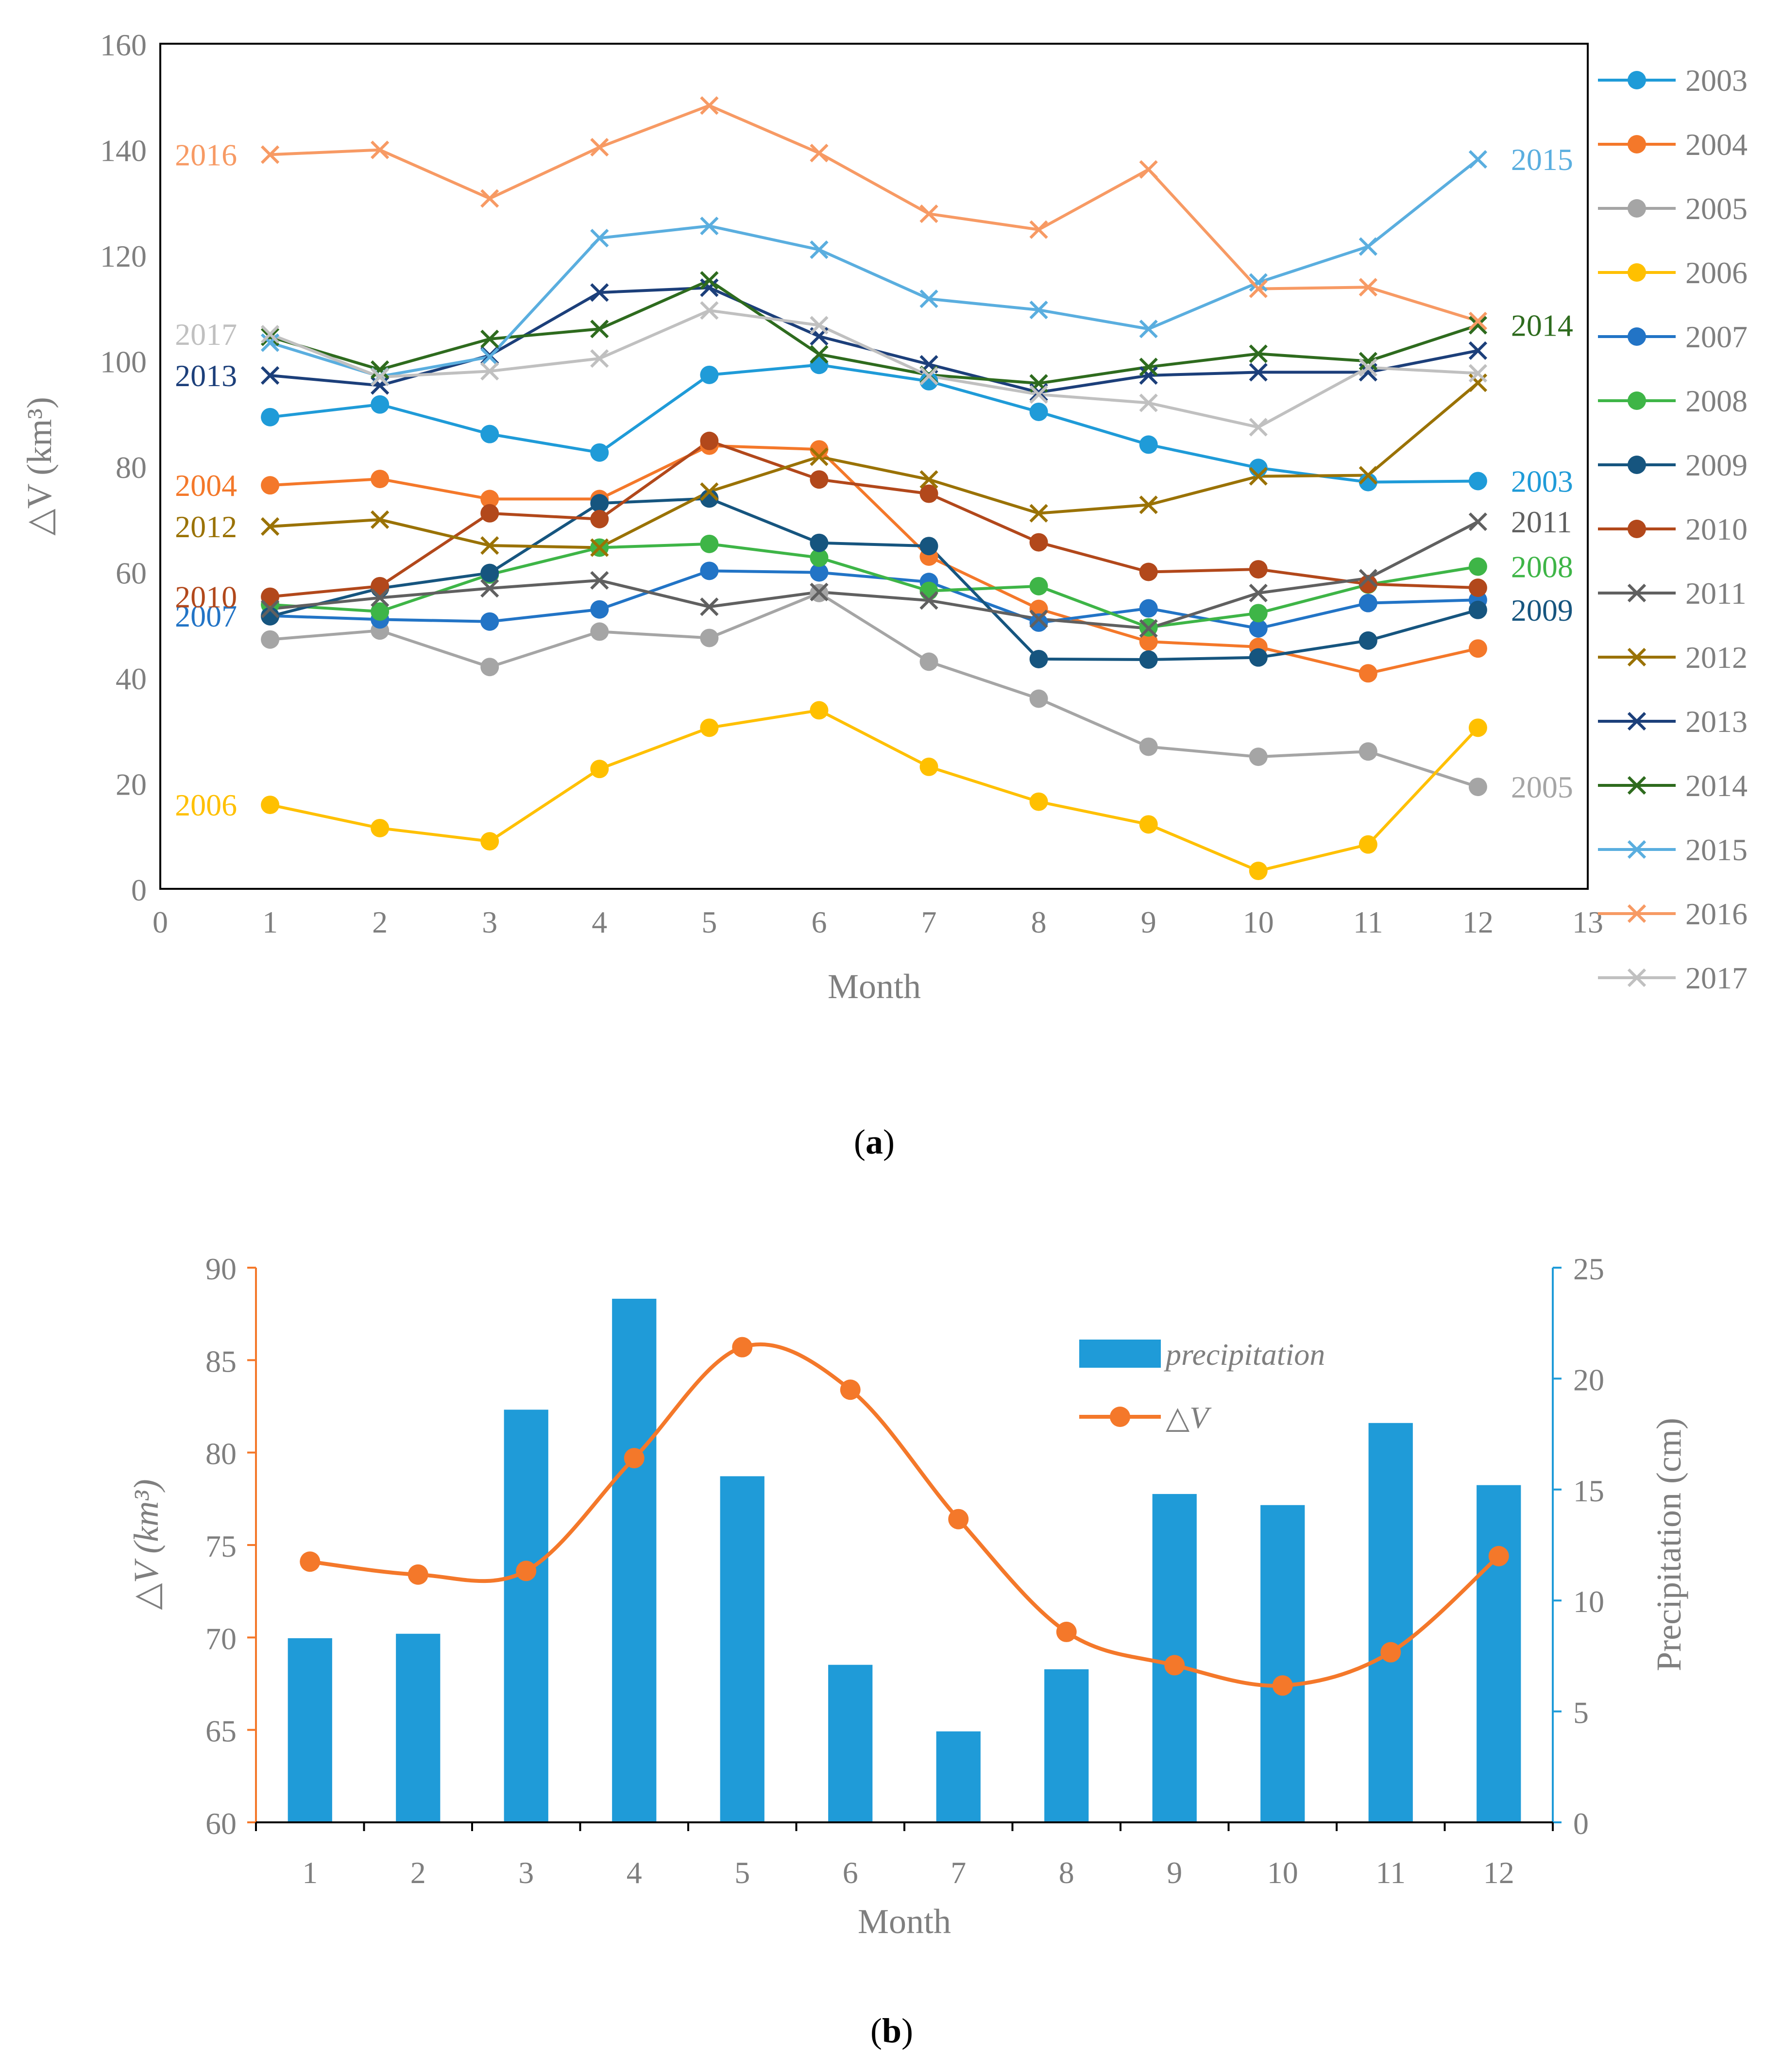 The height and width of the screenshot is (2072, 1783). Describe the element at coordinates (1637, 849) in the screenshot. I see `legend-marker-2015` at that location.